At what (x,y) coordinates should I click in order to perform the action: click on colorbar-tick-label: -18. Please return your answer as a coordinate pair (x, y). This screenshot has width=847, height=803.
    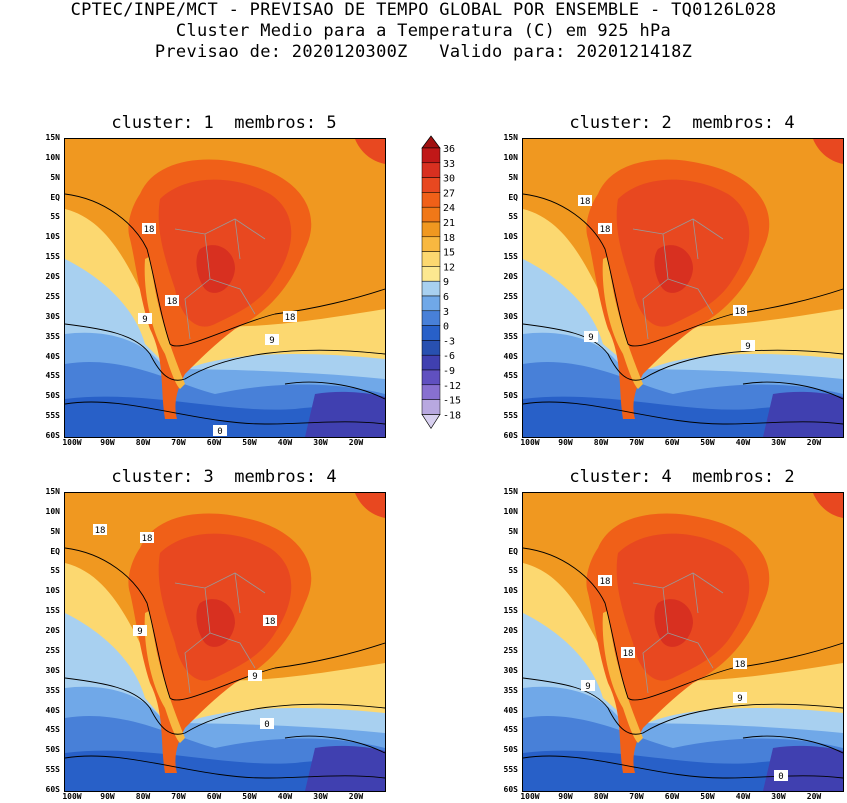
    Looking at the image, I should click on (452, 415).